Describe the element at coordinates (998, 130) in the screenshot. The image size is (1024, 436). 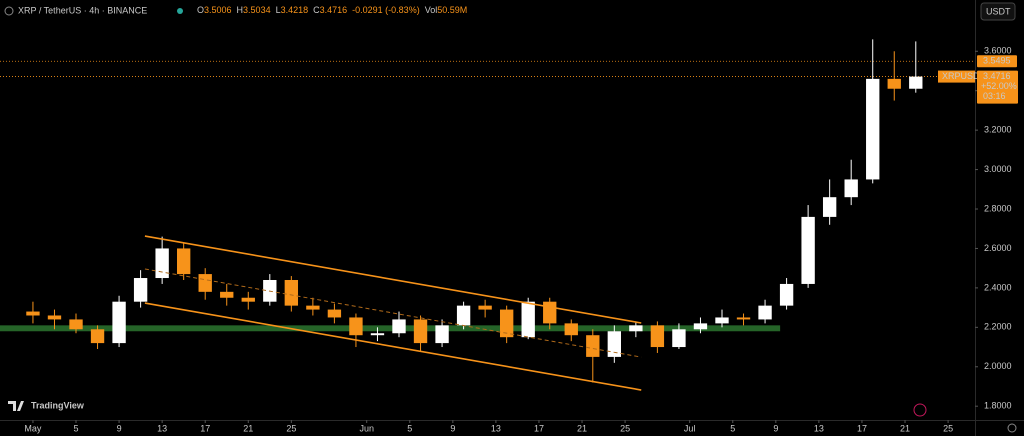
I see `y-tick-label: 3.2000` at that location.